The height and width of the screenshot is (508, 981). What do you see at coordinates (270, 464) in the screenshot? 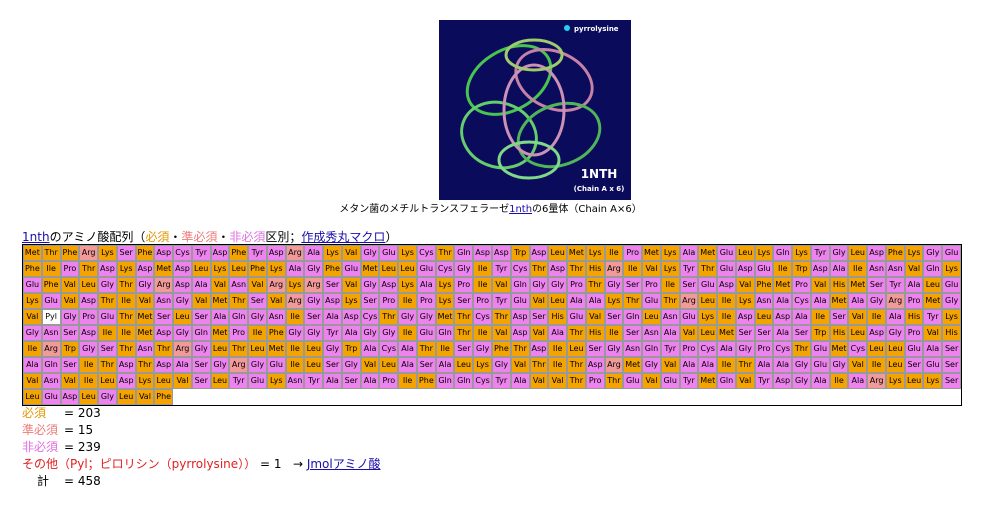
I see `stat-value: = 1` at bounding box center [270, 464].